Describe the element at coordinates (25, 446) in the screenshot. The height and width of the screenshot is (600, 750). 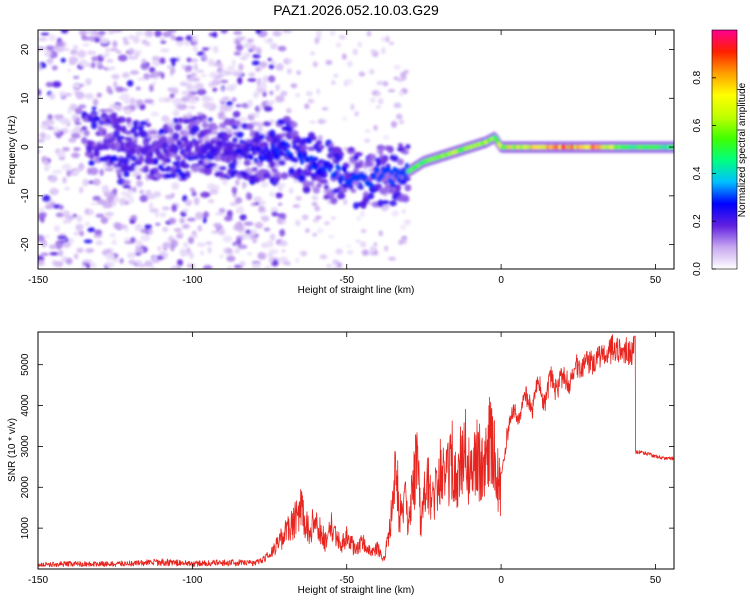
I see `y-tick-label: 3000` at that location.